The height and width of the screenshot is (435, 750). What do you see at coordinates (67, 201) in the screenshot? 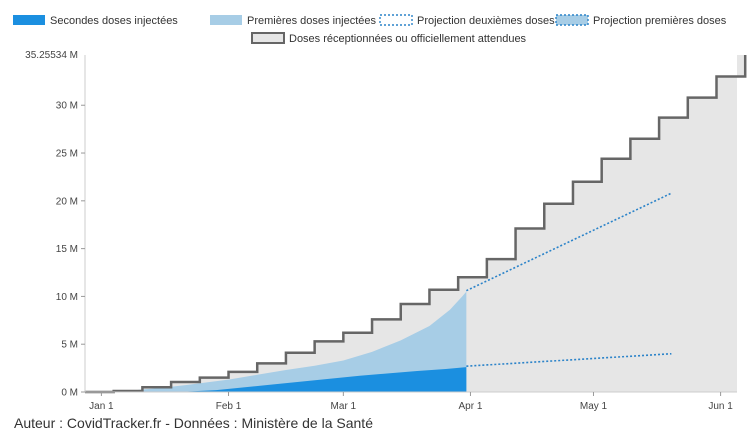
I see `y-tick-label: 20 M` at bounding box center [67, 201].